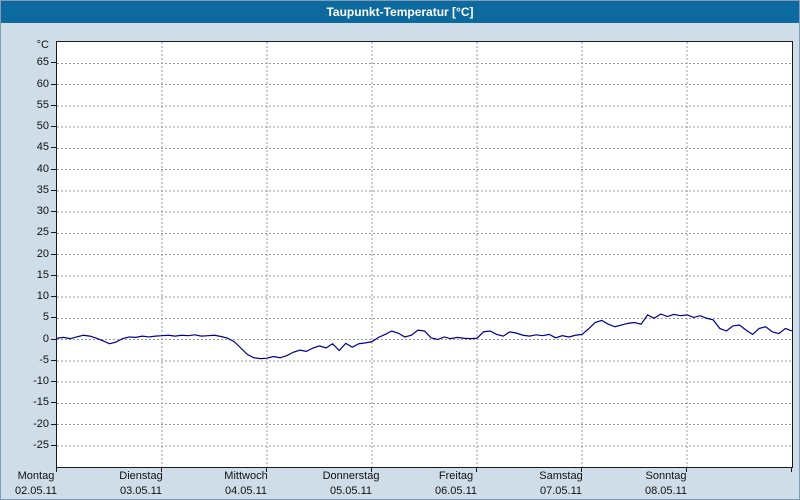 The width and height of the screenshot is (800, 500). Describe the element at coordinates (41, 423) in the screenshot. I see `y-tick-label: -20` at that location.